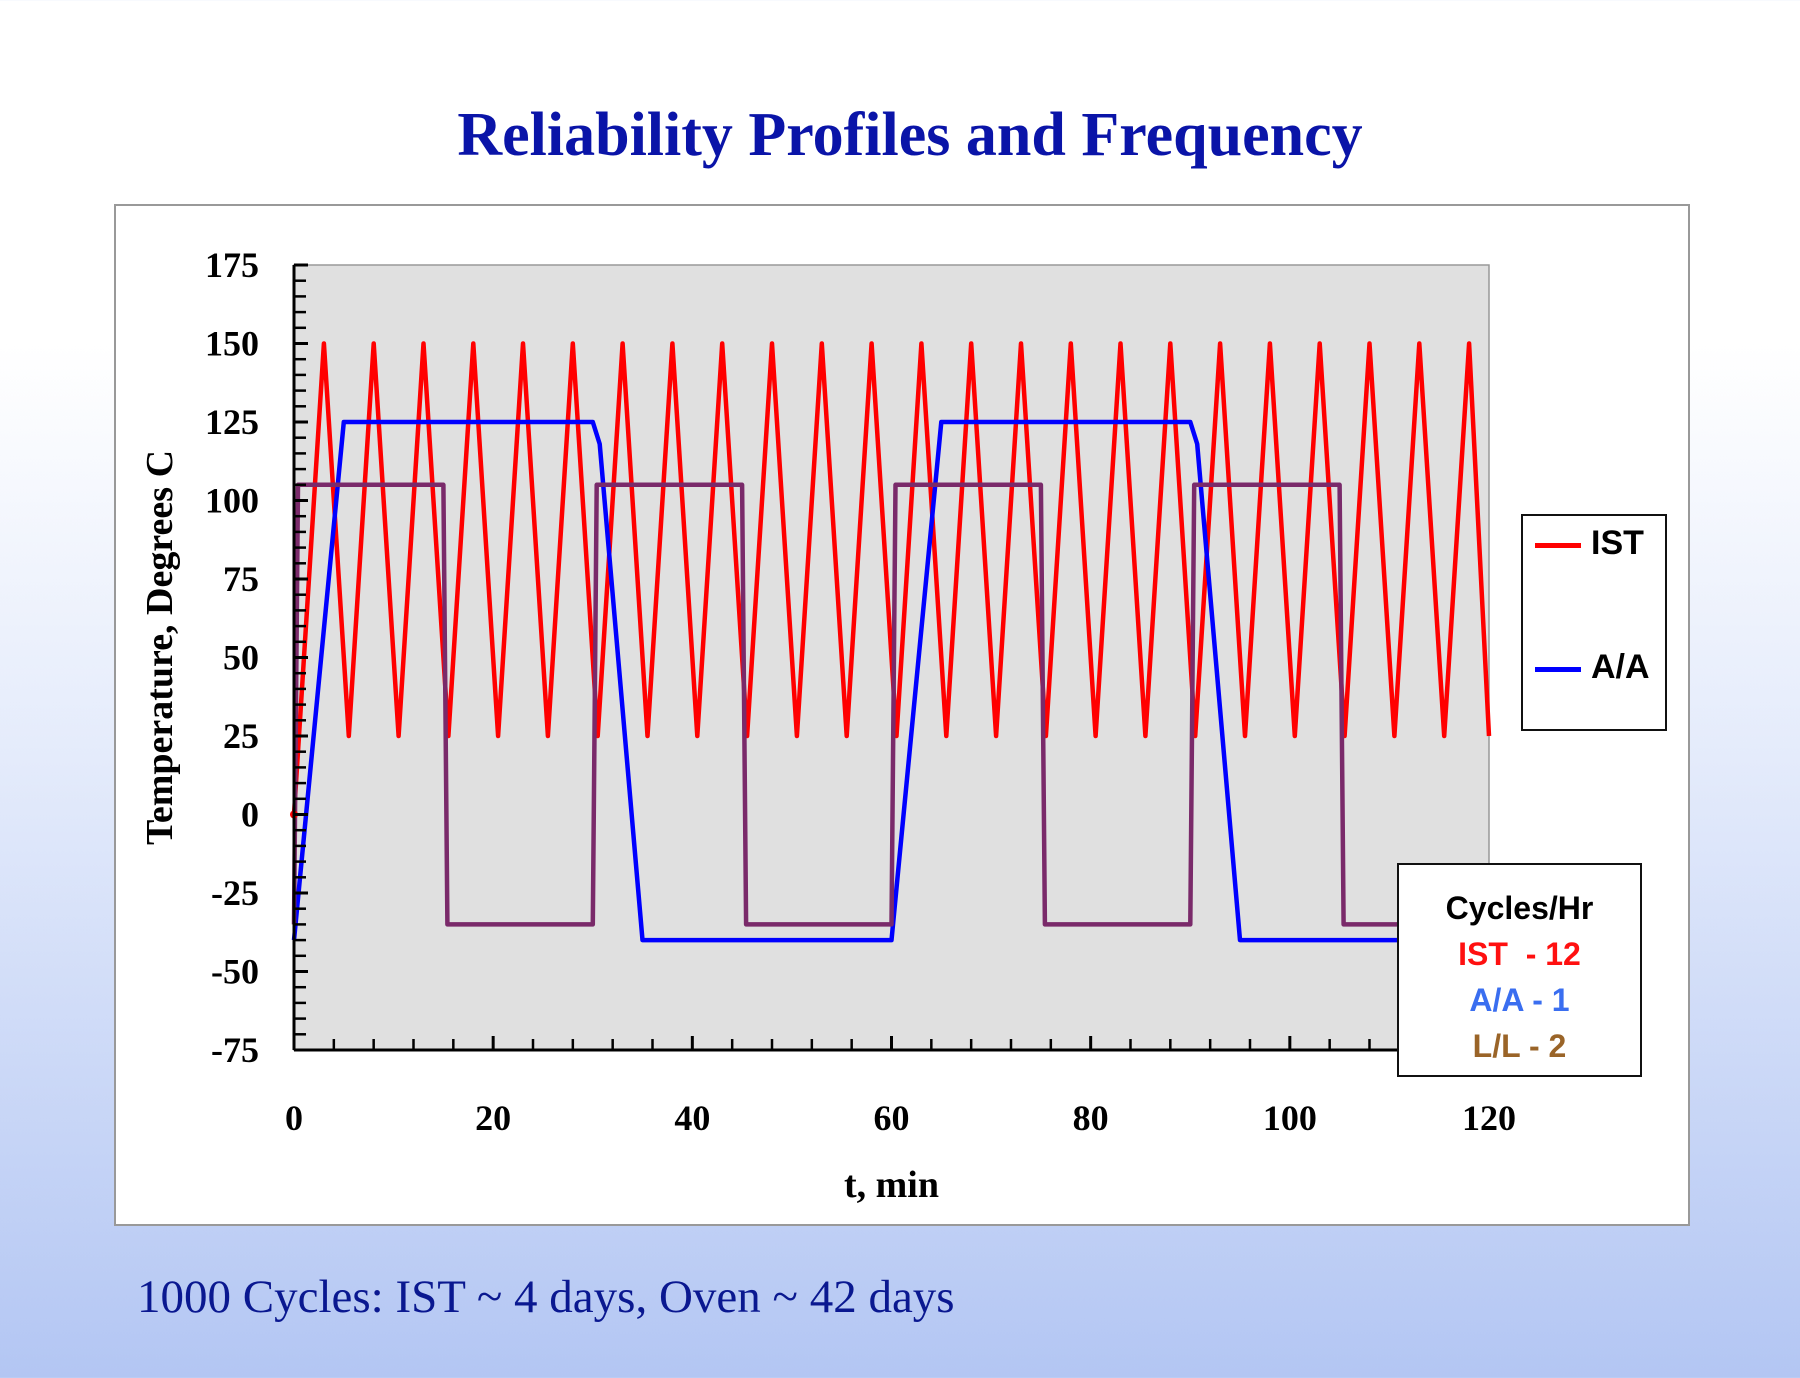  Describe the element at coordinates (241, 736) in the screenshot. I see `y-tick-label: 25` at that location.